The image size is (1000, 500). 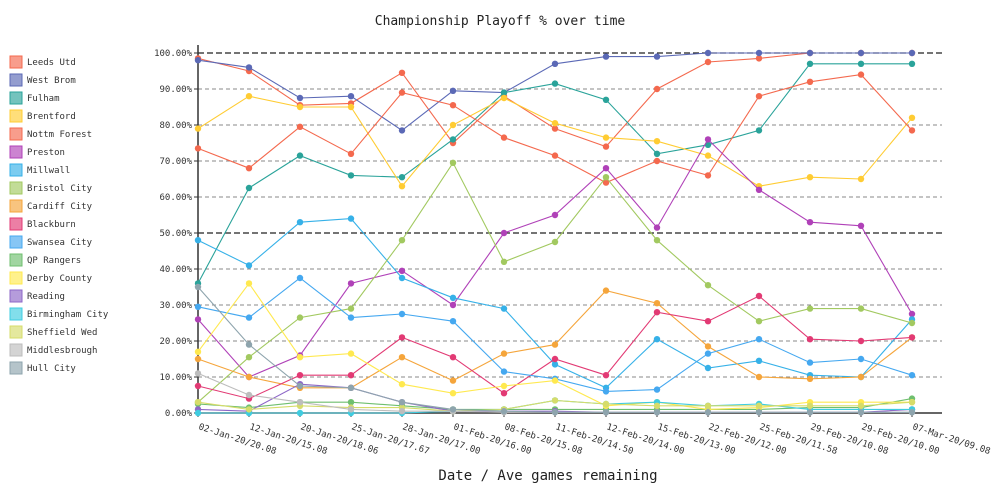 I want to click on legend-label: Middlesbrough, so click(x=62, y=351).